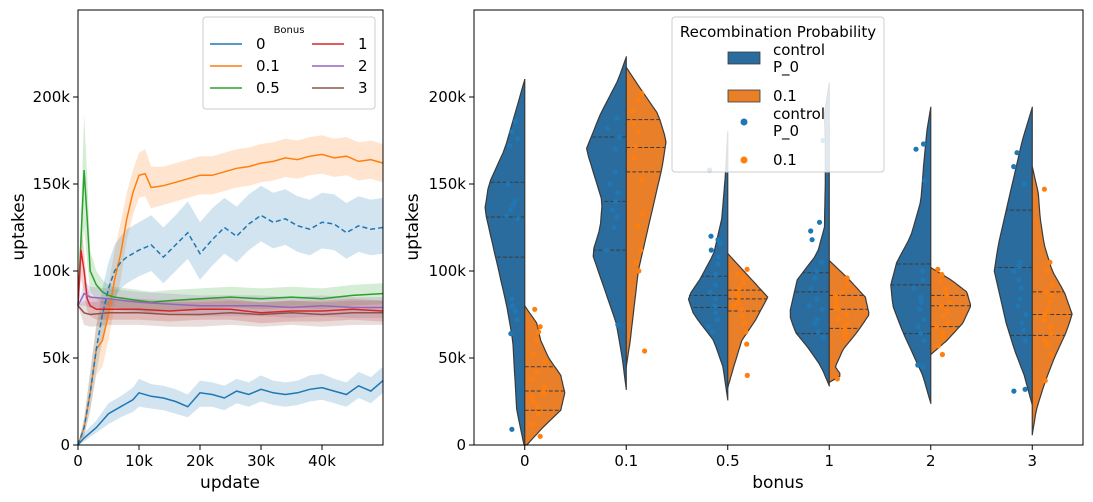  What do you see at coordinates (451, 271) in the screenshot?
I see `violin-chart-y-ticks: 0 50k 100k 150k 200k` at bounding box center [451, 271].